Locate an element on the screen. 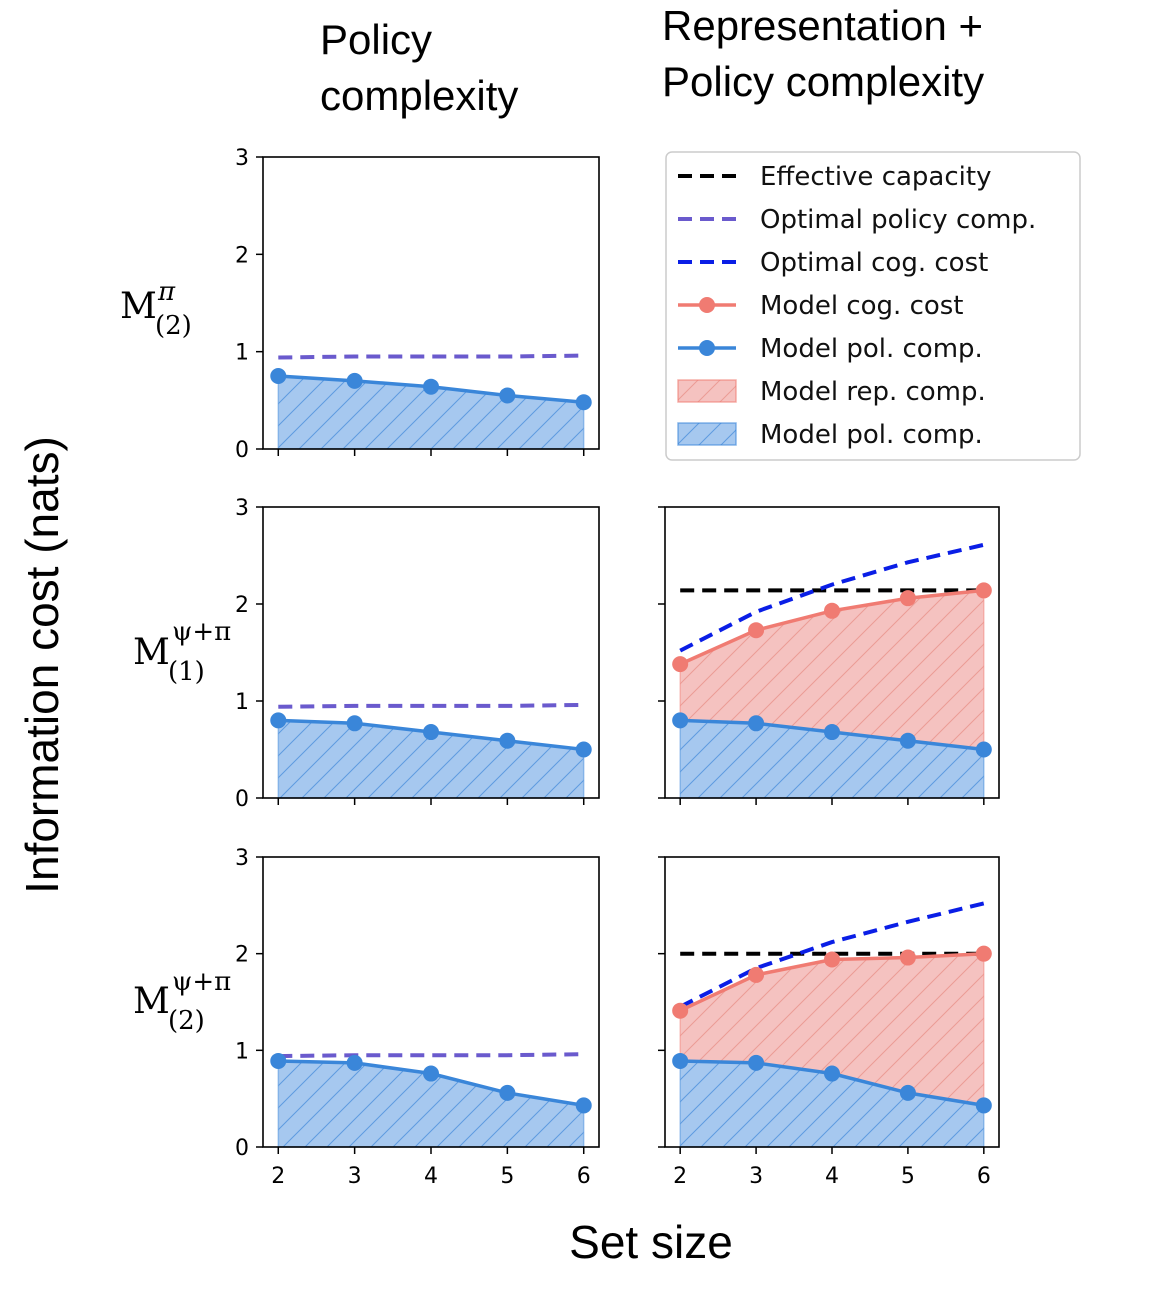 The width and height of the screenshot is (1156, 1306). legend-item-6: Model rep. comp. is located at coordinates (831, 392).